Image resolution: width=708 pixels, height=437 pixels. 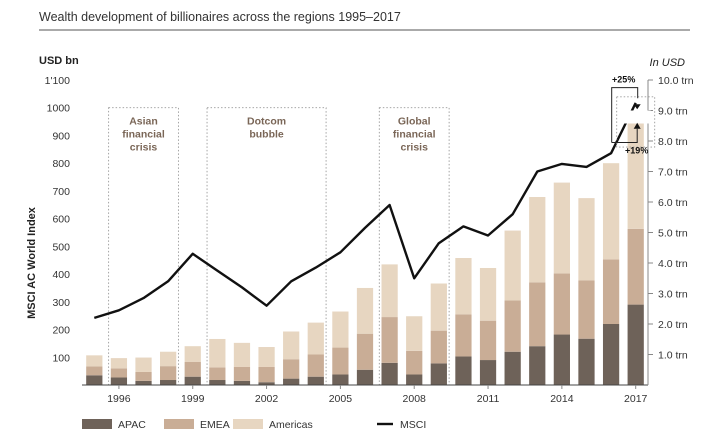 I want to click on x-tick-label: 2008, so click(x=415, y=399).